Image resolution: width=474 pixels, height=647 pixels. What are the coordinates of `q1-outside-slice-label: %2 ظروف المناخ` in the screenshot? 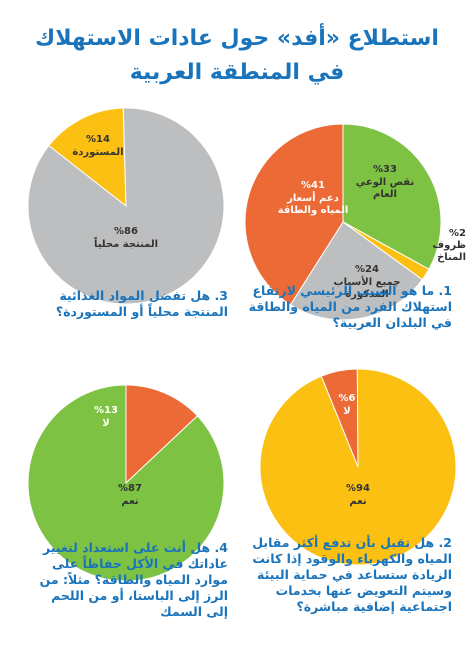 It's located at (438, 246).